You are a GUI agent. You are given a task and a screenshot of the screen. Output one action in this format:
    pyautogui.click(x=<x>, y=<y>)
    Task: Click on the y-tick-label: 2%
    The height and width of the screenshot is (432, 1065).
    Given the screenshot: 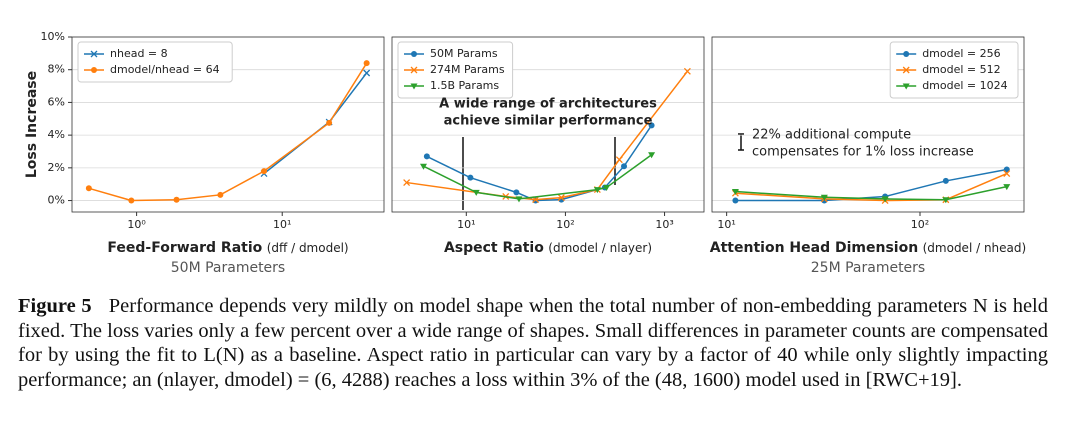 What is the action you would take?
    pyautogui.click(x=56, y=167)
    